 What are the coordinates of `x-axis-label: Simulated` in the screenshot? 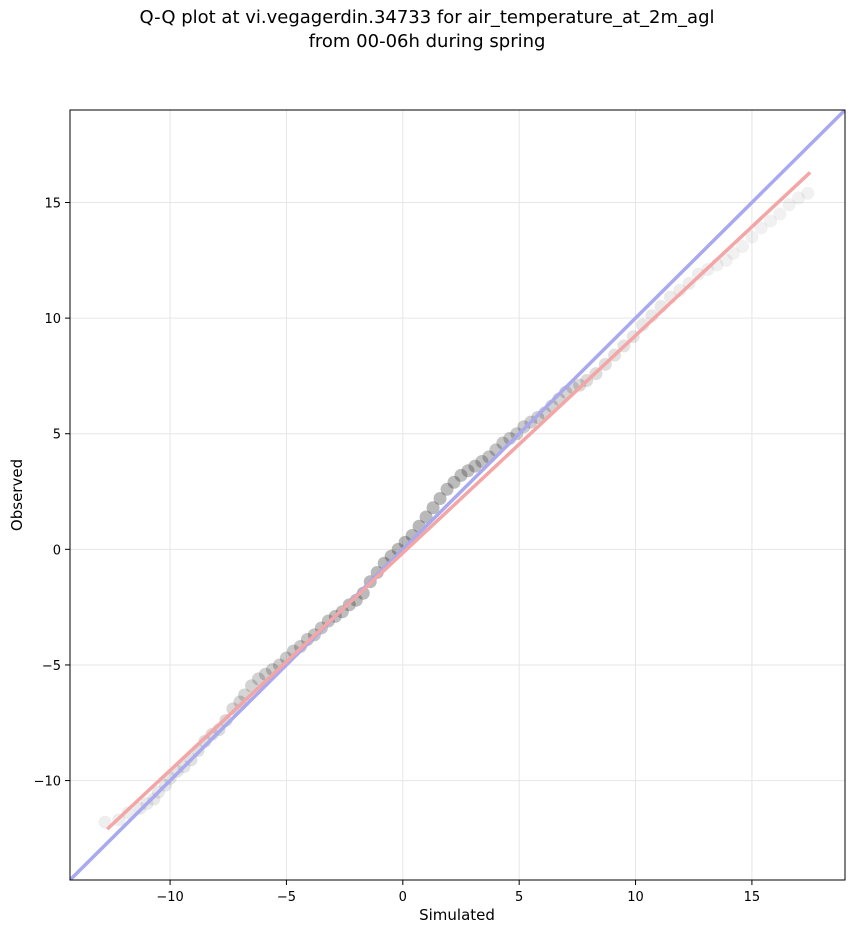 It's located at (457, 915).